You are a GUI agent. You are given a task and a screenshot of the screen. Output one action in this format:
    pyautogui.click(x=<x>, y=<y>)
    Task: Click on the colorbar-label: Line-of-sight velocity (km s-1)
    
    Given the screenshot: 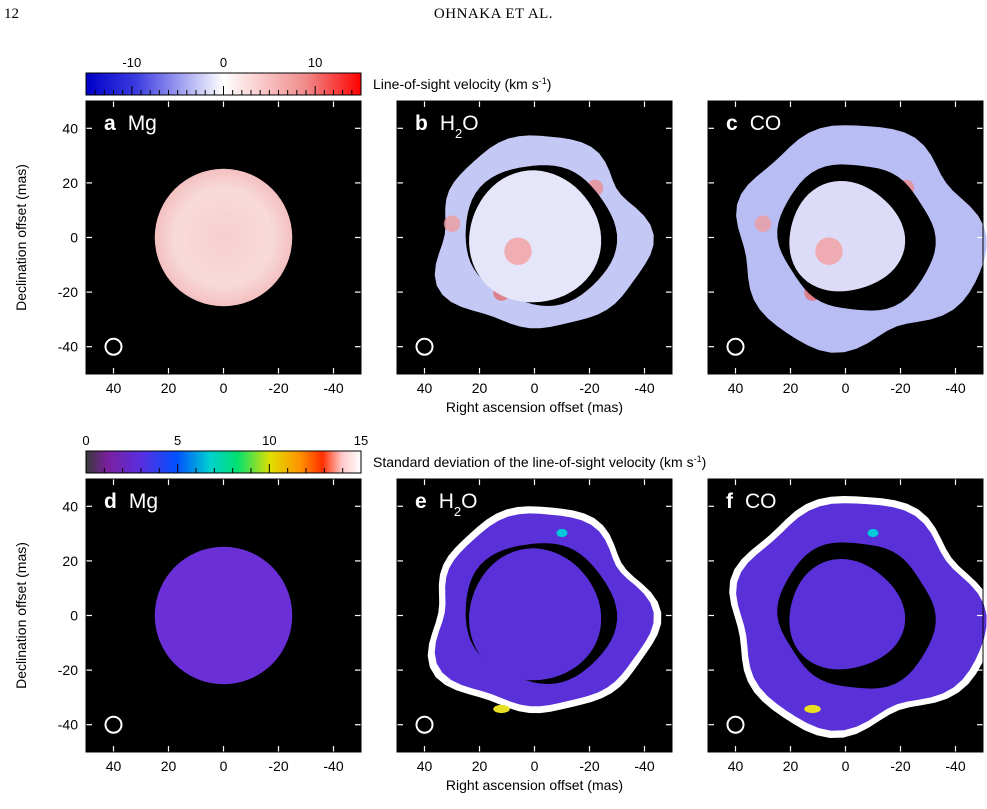 What is the action you would take?
    pyautogui.click(x=462, y=84)
    